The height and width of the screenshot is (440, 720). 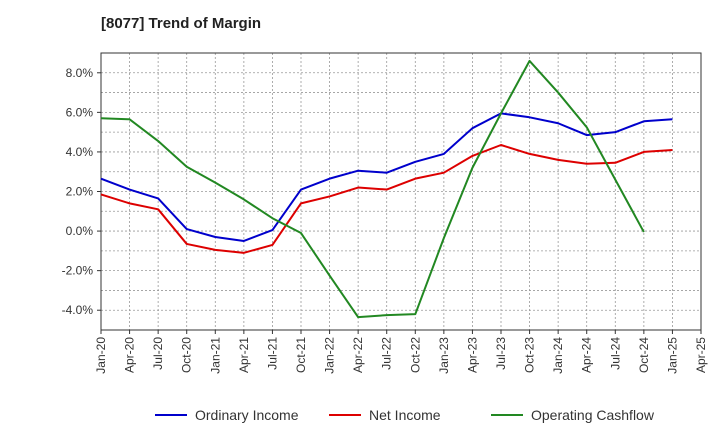 What do you see at coordinates (78, 310) in the screenshot?
I see `y-tick-label: -4.0%` at bounding box center [78, 310].